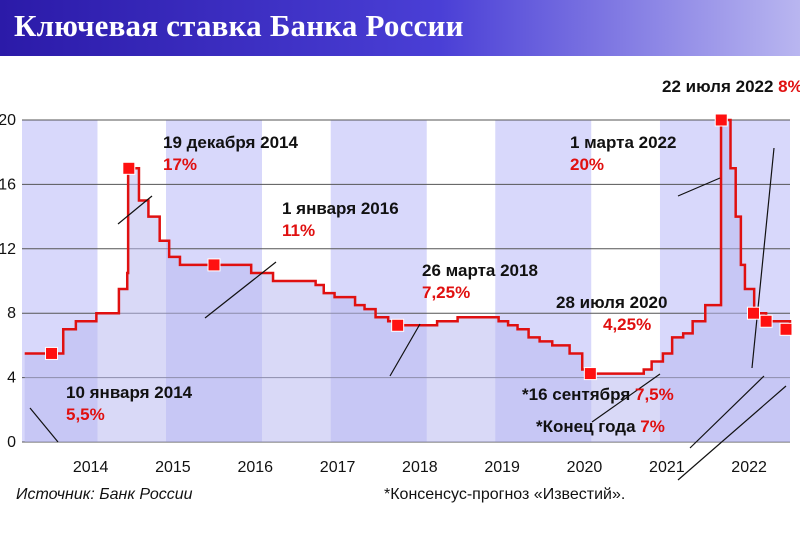  What do you see at coordinates (8, 184) in the screenshot?
I see `y-tick-label: 16` at bounding box center [8, 184].